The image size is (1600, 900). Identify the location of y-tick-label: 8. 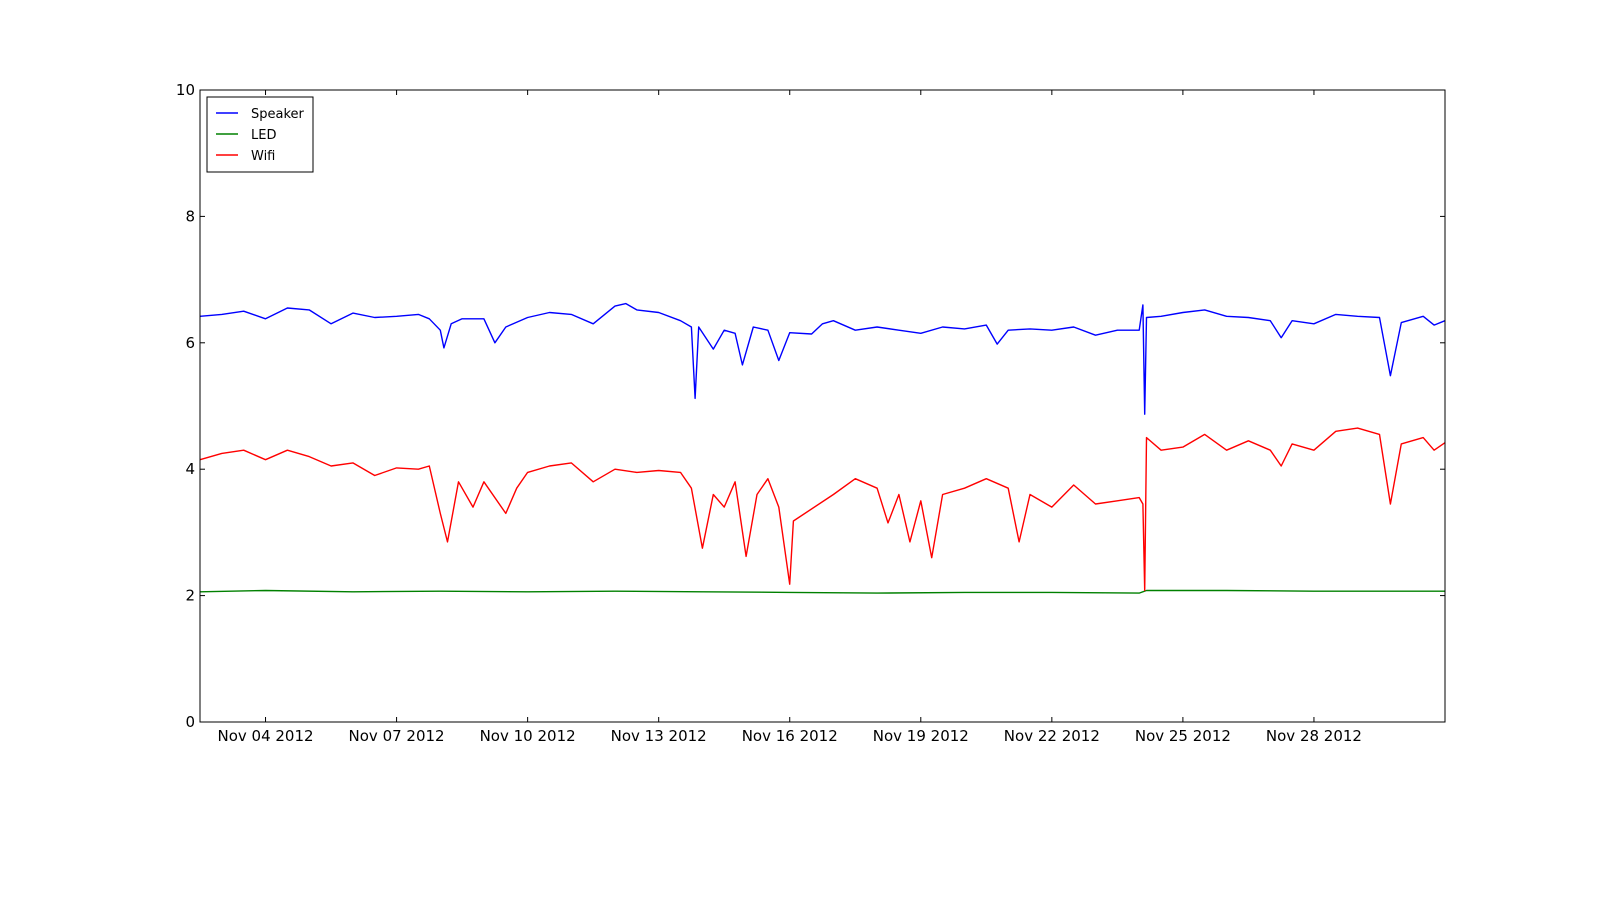
(190, 216).